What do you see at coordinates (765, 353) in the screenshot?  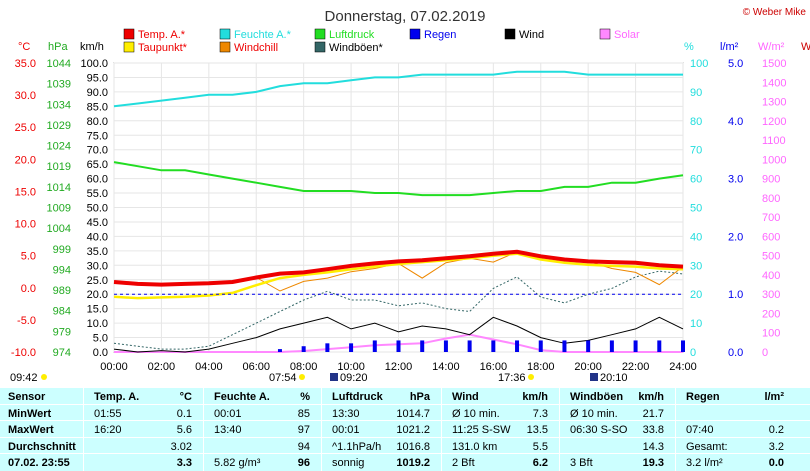 I see `solar-tick-label: 0` at bounding box center [765, 353].